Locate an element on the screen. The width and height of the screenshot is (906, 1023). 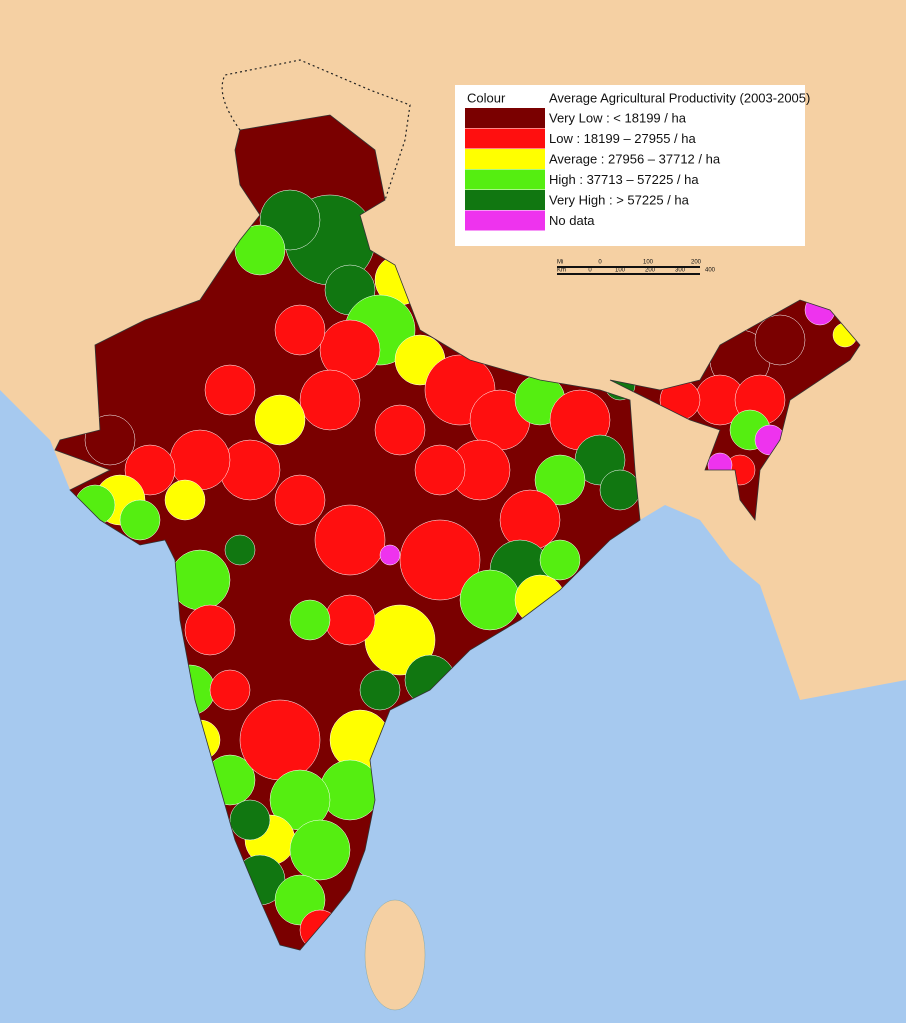
scale-label: 400 is located at coordinates (710, 271).